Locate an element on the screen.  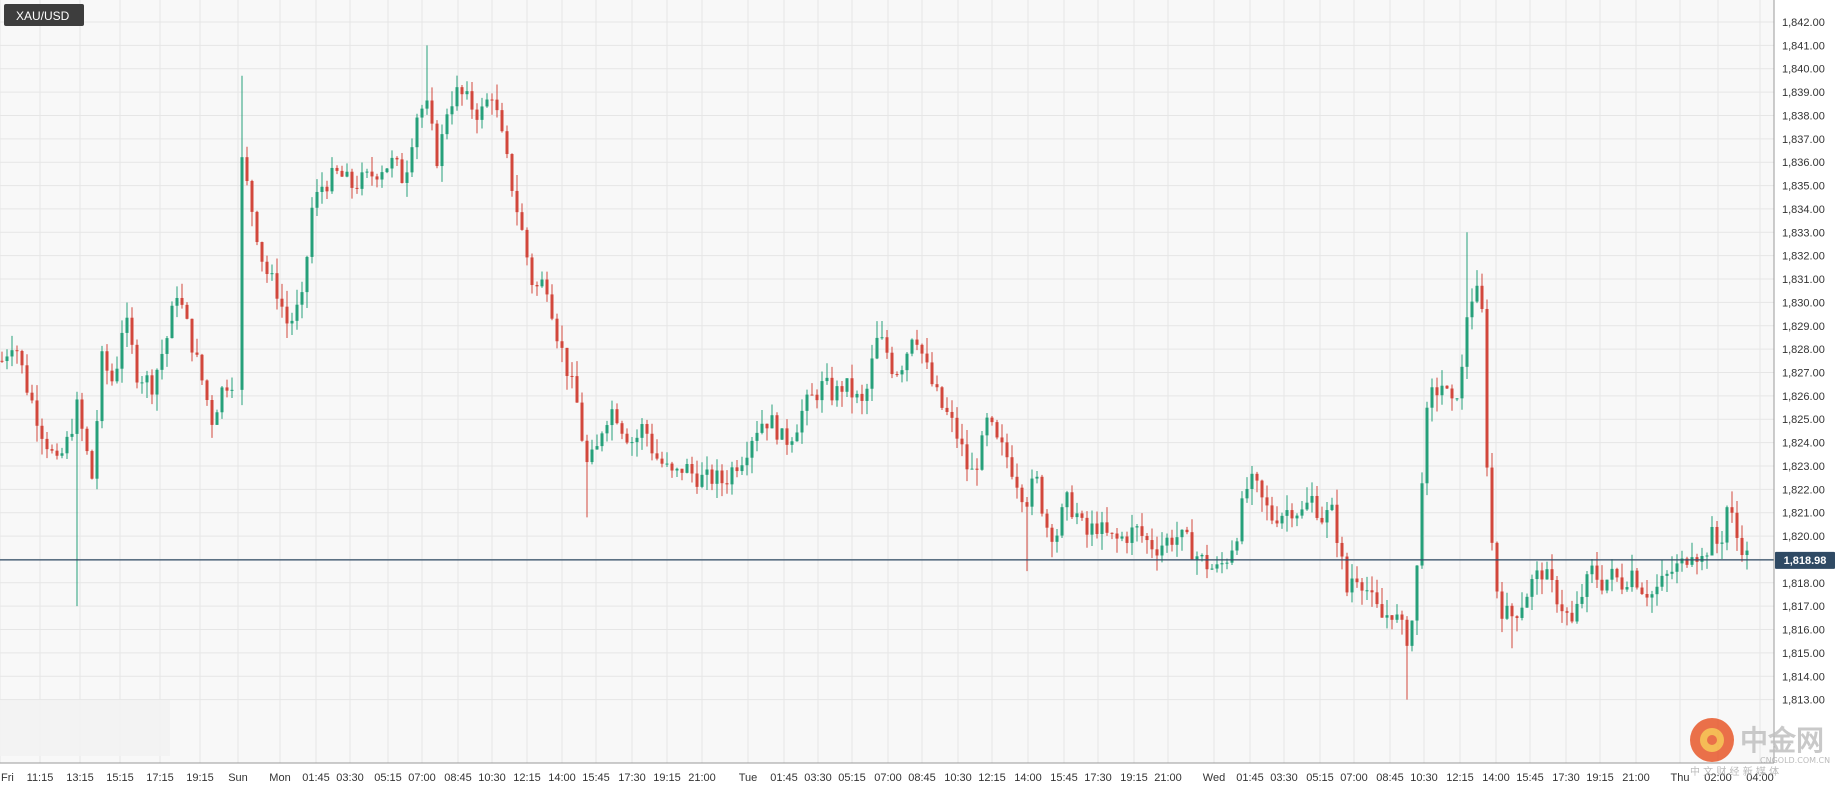
price-tick-label: 1,822.00 is located at coordinates (1803, 490).